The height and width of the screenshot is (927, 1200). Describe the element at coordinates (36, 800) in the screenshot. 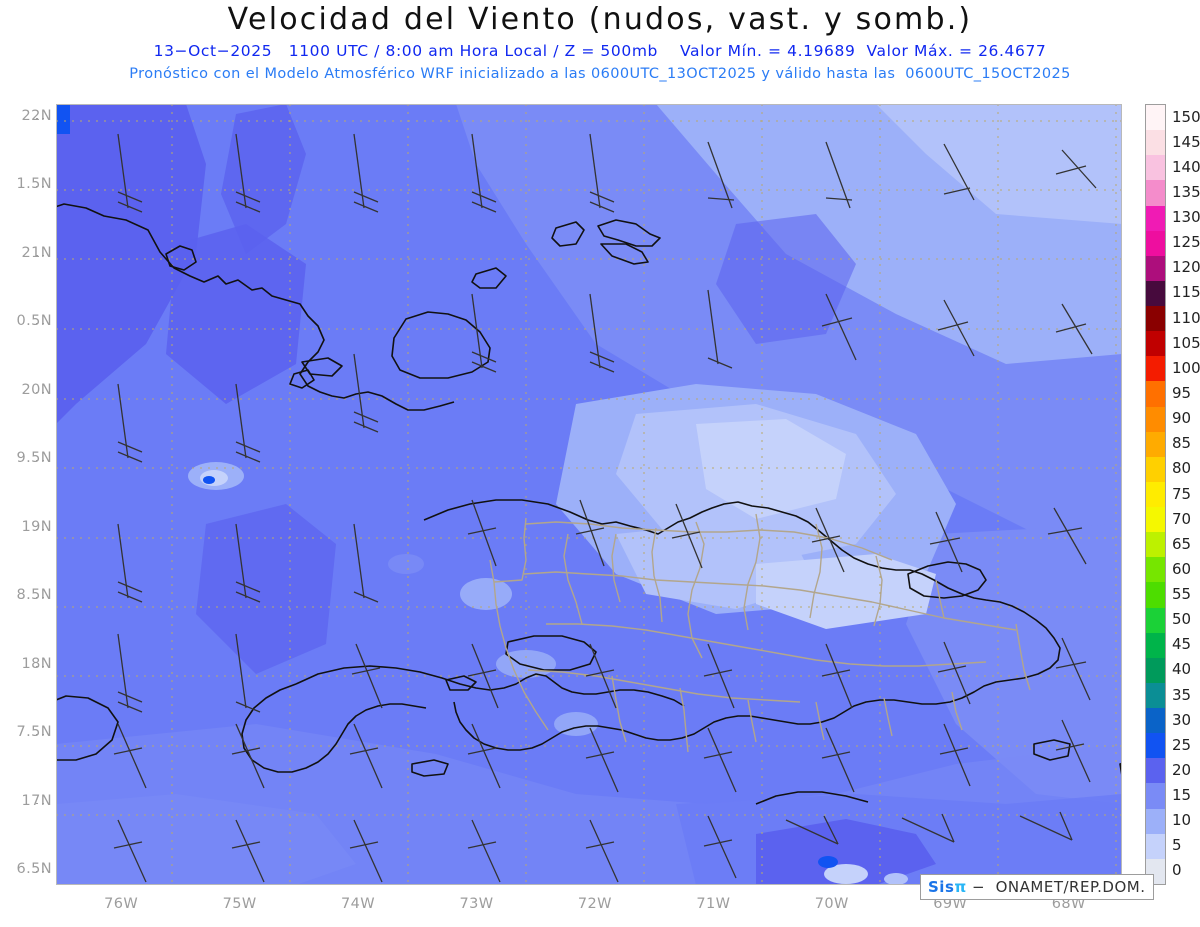

I see `y-axis-tick-label: 17N` at that location.